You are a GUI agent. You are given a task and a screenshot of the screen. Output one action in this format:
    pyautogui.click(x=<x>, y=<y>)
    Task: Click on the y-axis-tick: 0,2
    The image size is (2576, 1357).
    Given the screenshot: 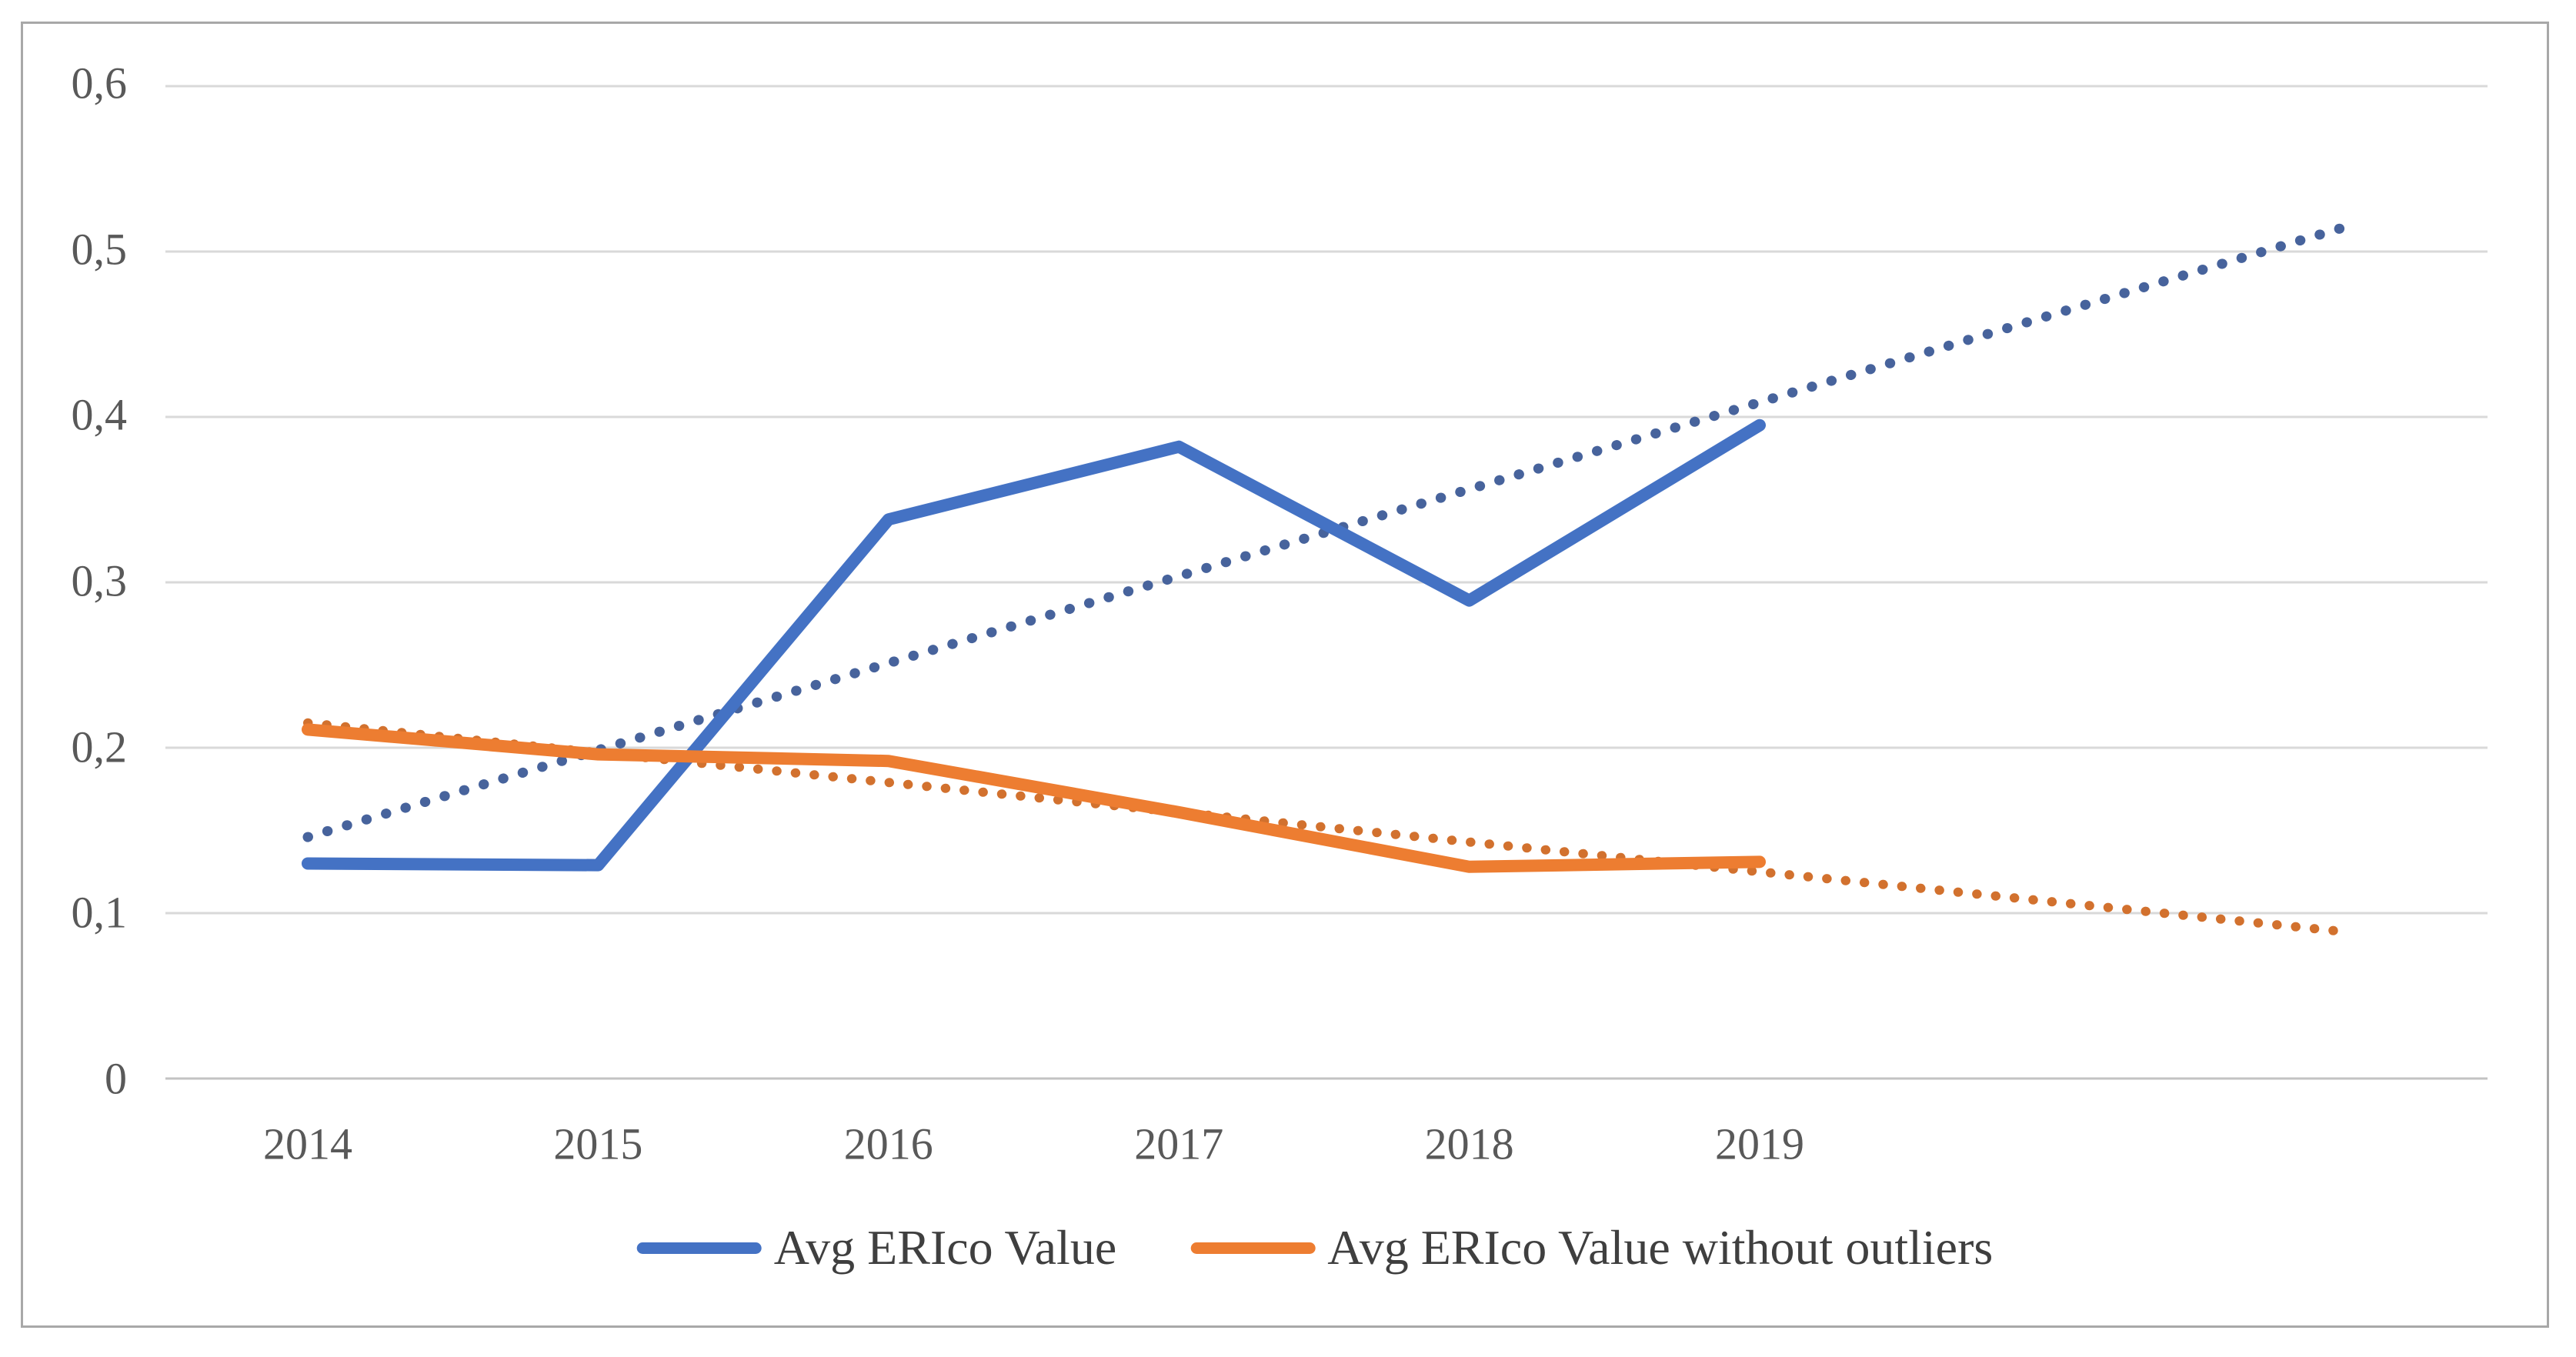 What is the action you would take?
    pyautogui.click(x=99, y=747)
    